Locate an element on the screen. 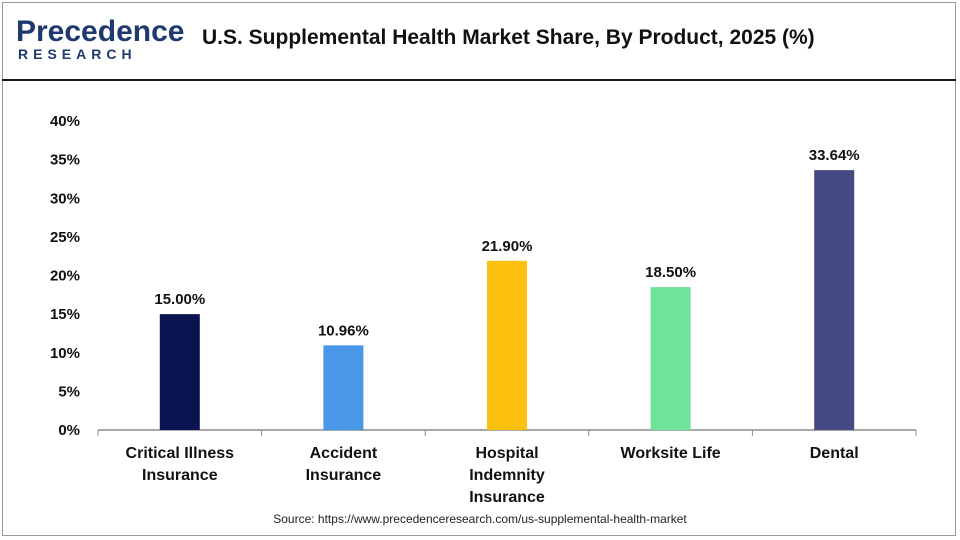 The height and width of the screenshot is (540, 960). y-tick-label: 30% is located at coordinates (65, 198).